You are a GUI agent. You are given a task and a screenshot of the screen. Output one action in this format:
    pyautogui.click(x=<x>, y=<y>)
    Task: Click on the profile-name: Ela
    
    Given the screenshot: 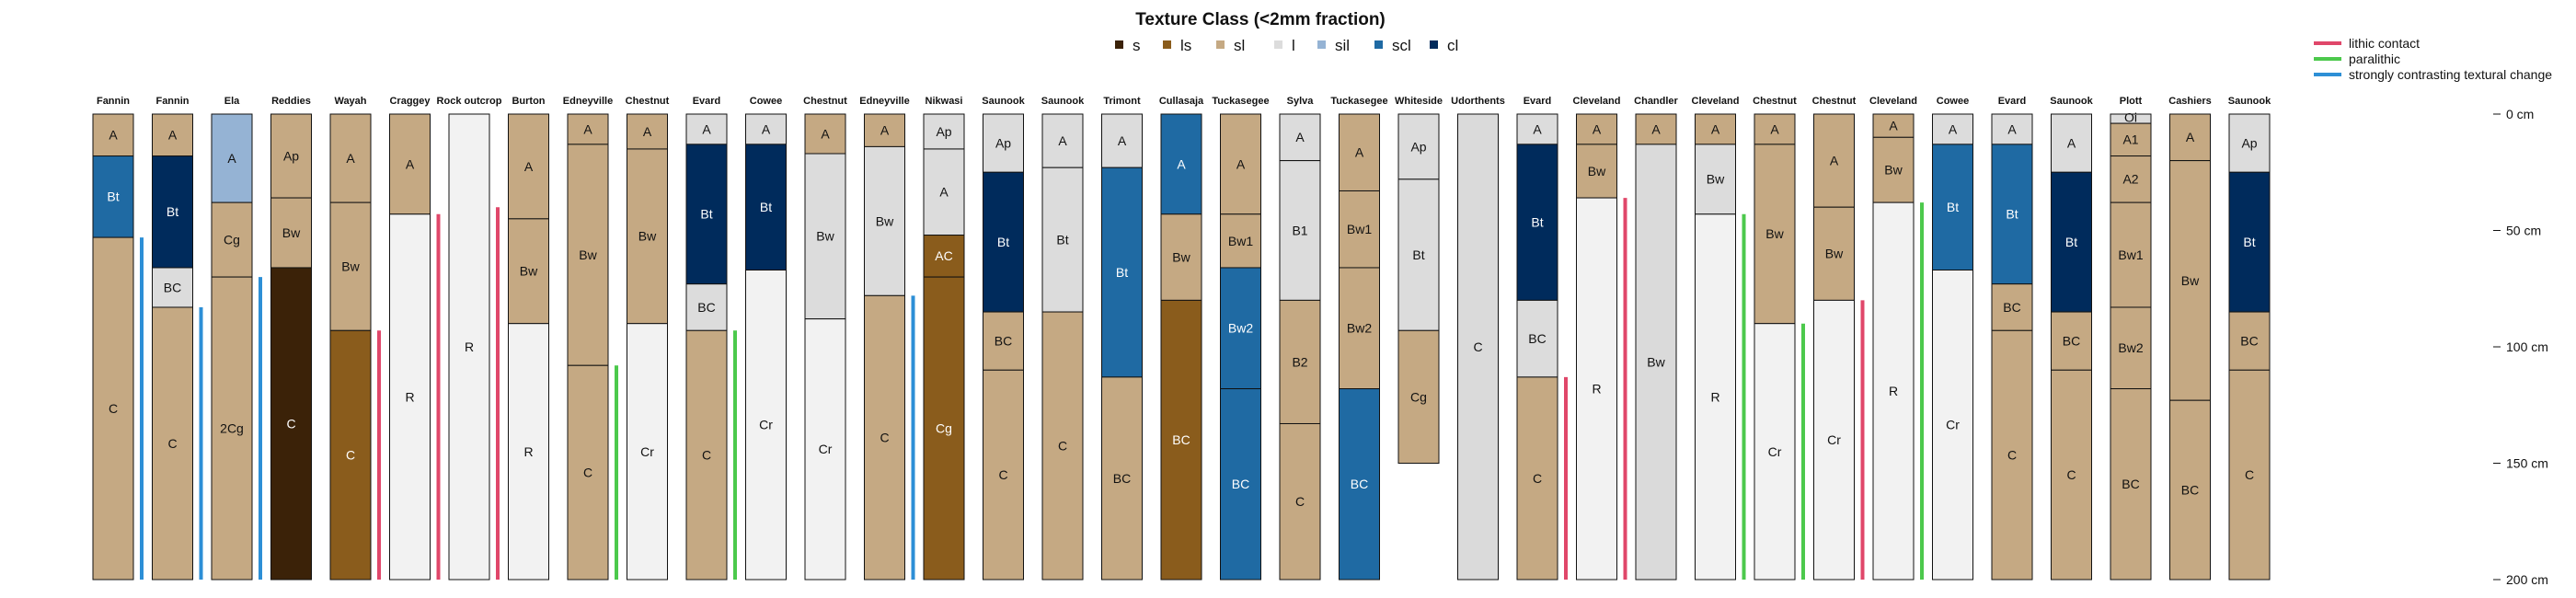 What is the action you would take?
    pyautogui.click(x=232, y=101)
    